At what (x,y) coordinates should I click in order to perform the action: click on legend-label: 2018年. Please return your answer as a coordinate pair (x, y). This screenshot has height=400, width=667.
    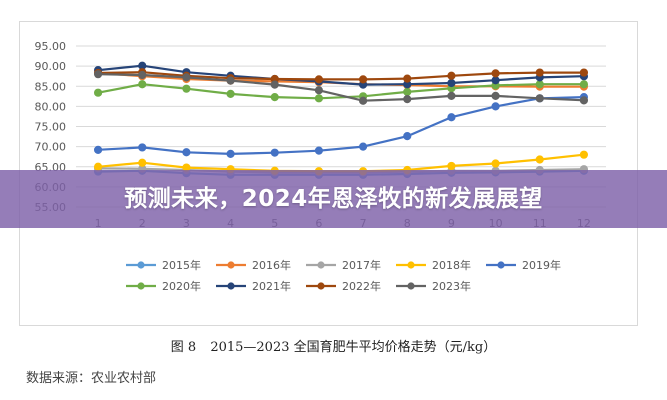
    Looking at the image, I should click on (451, 265).